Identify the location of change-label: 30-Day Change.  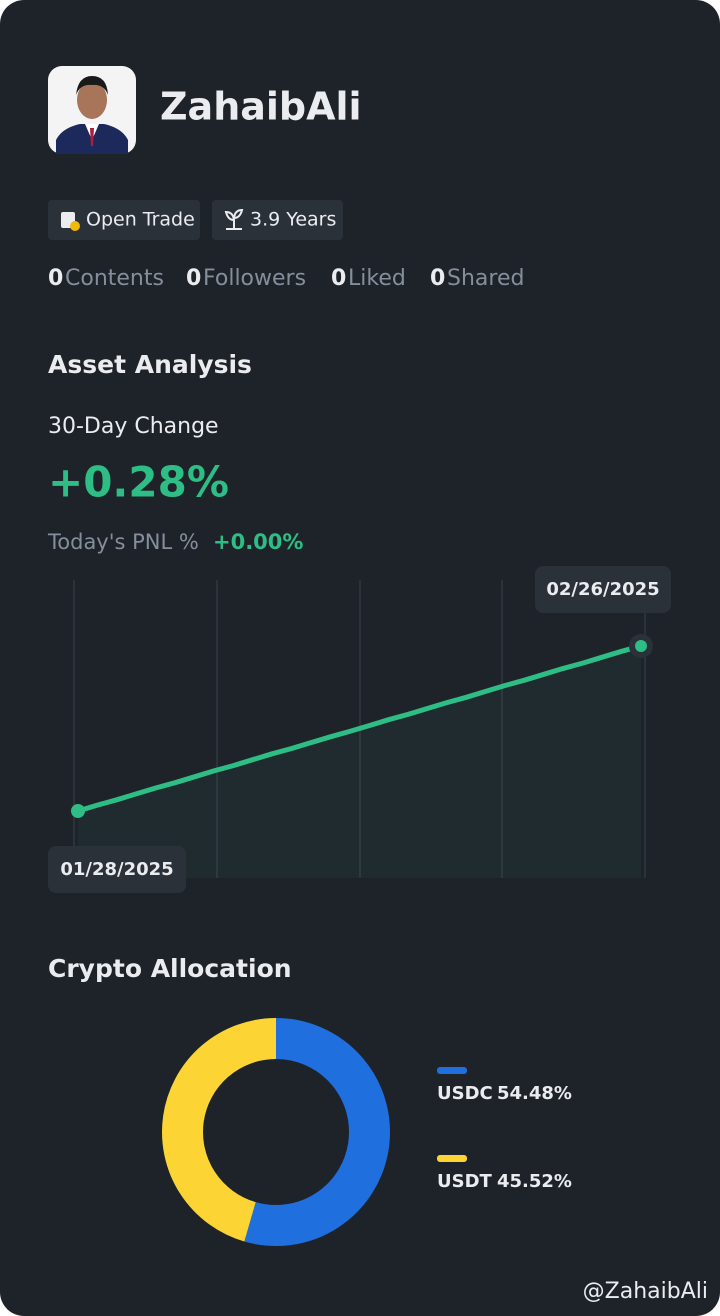
(133, 426).